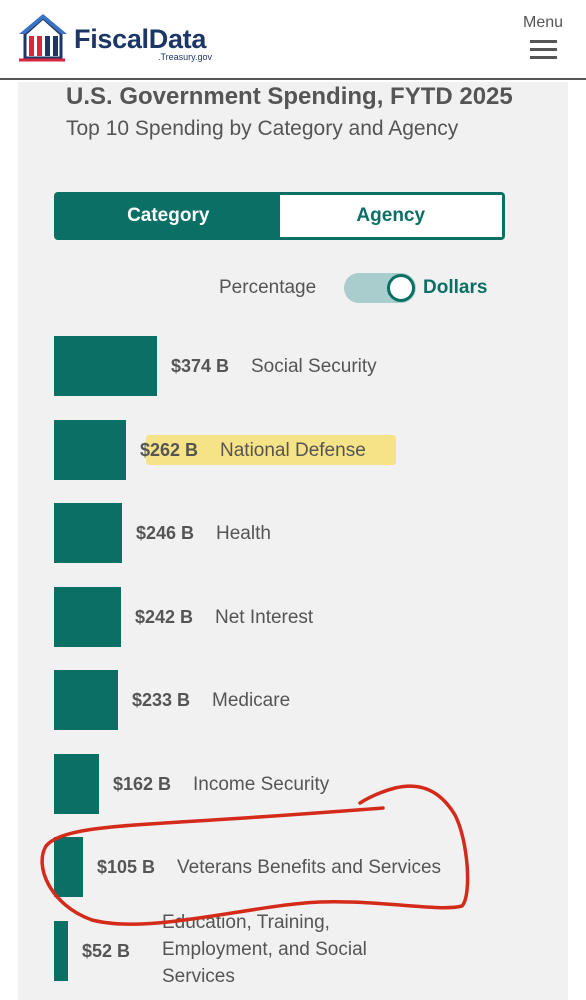 The width and height of the screenshot is (586, 1000). What do you see at coordinates (87, 617) in the screenshot?
I see `bar-net-interest` at bounding box center [87, 617].